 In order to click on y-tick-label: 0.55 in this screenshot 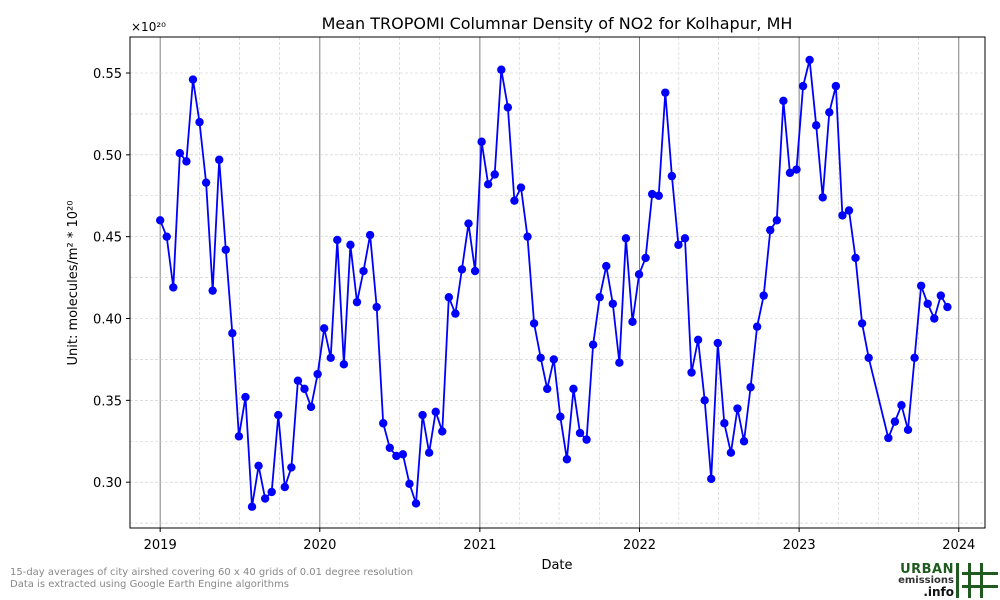, I will do `click(107, 74)`.